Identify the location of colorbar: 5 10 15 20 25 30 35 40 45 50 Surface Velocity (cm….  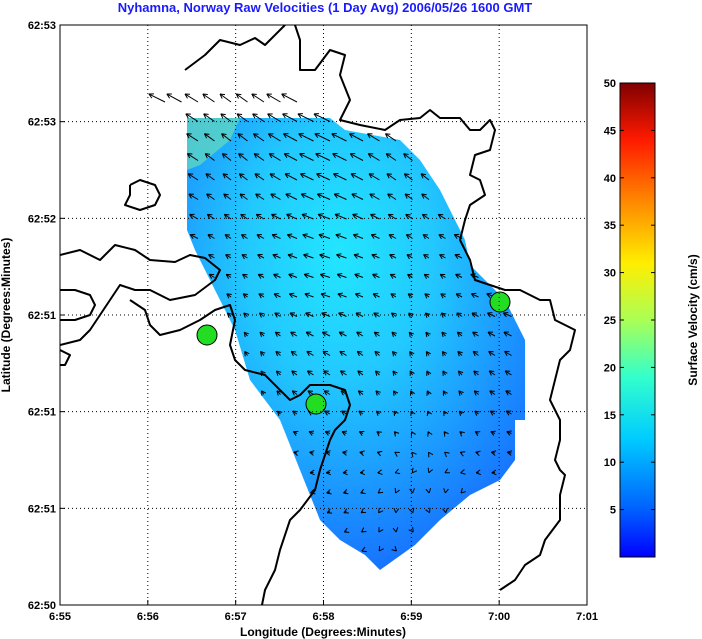
(652, 318).